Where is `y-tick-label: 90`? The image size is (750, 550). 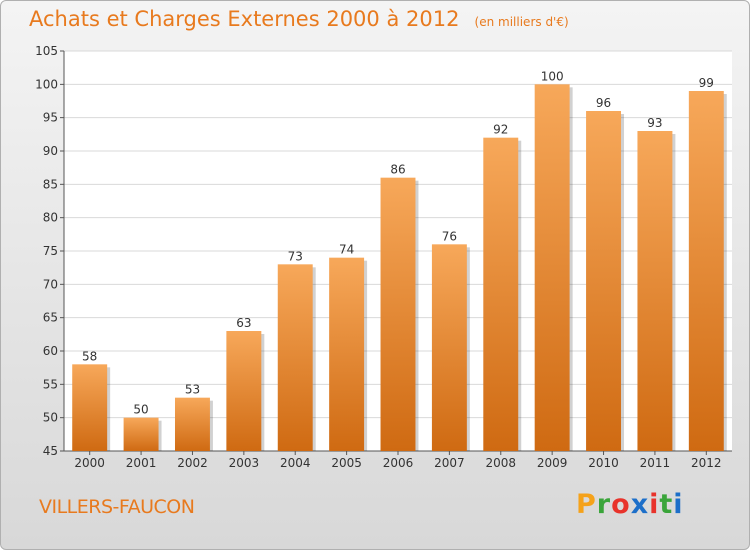 y-tick-label: 90 is located at coordinates (50, 151).